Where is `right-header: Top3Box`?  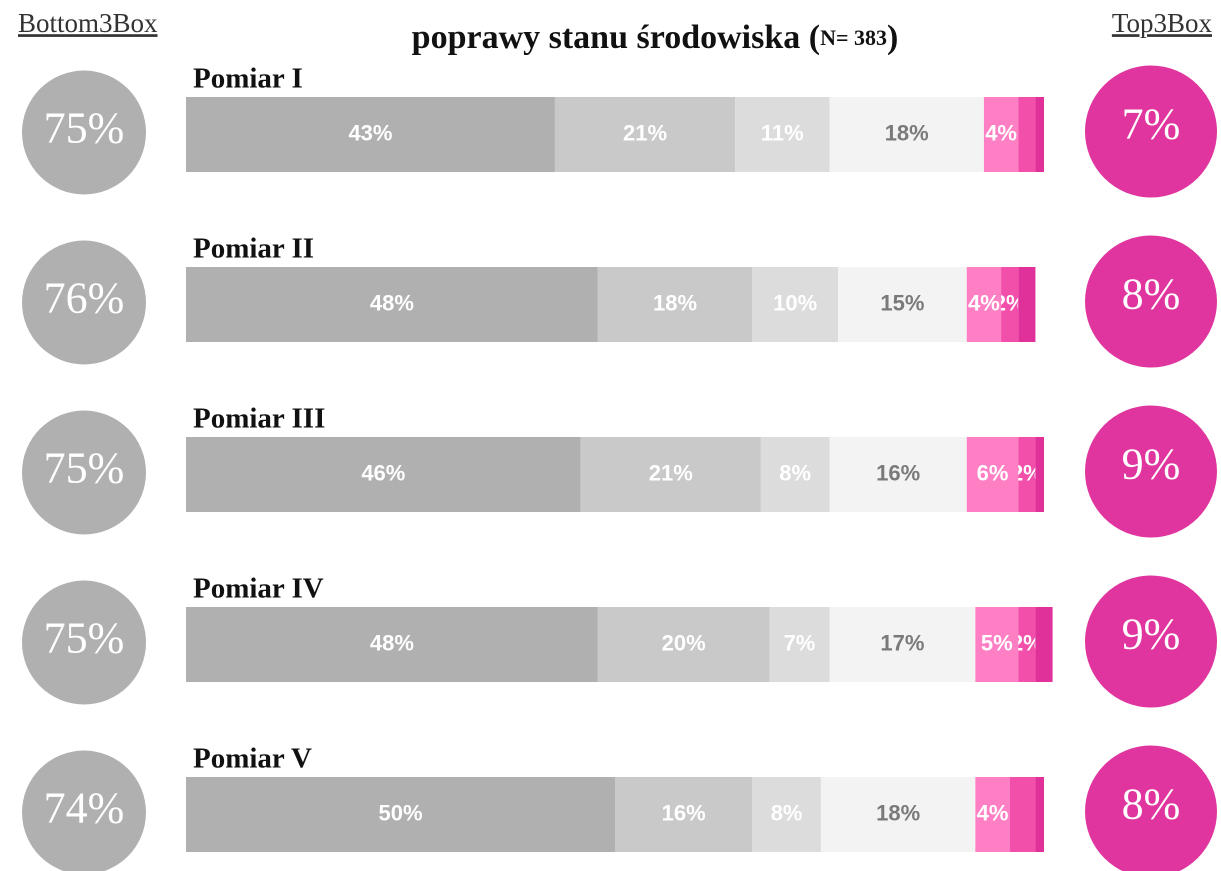 right-header: Top3Box is located at coordinates (1162, 23).